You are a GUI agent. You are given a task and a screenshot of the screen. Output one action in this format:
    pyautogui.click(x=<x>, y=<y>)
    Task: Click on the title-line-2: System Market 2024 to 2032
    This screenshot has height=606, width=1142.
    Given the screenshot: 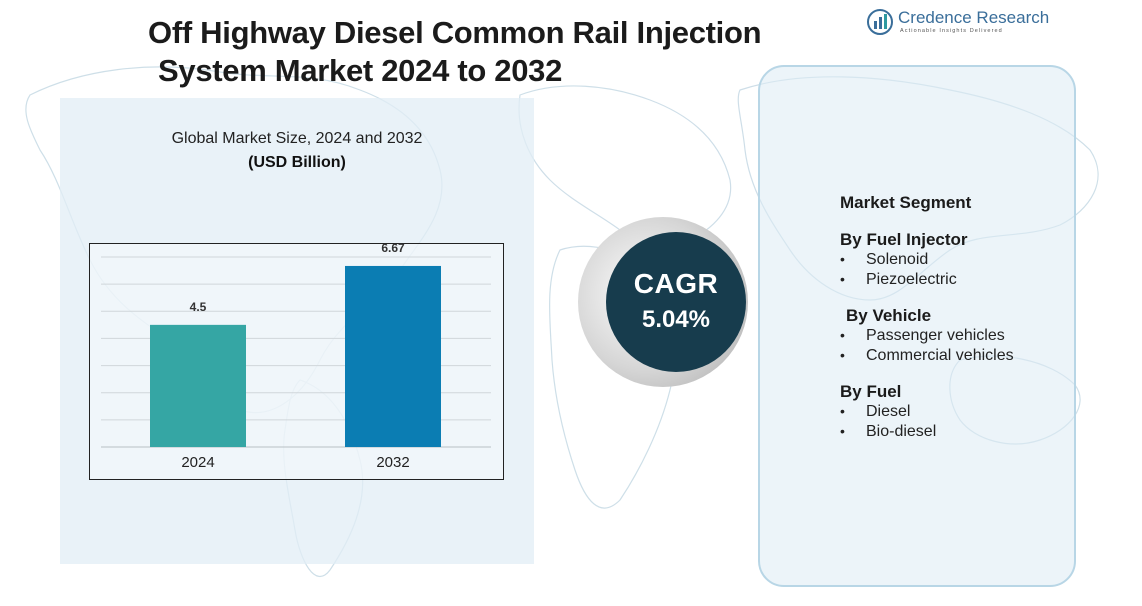 What is the action you would take?
    pyautogui.click(x=360, y=70)
    